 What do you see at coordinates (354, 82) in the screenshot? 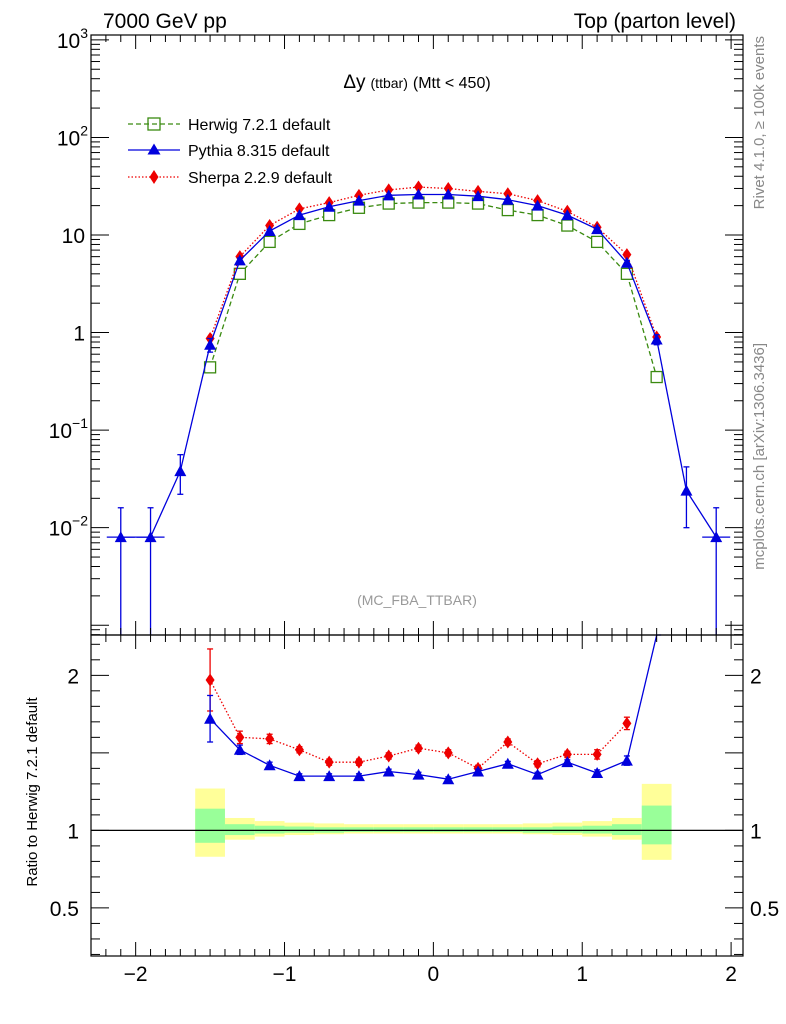
I see `plot-title-main: Δy` at bounding box center [354, 82].